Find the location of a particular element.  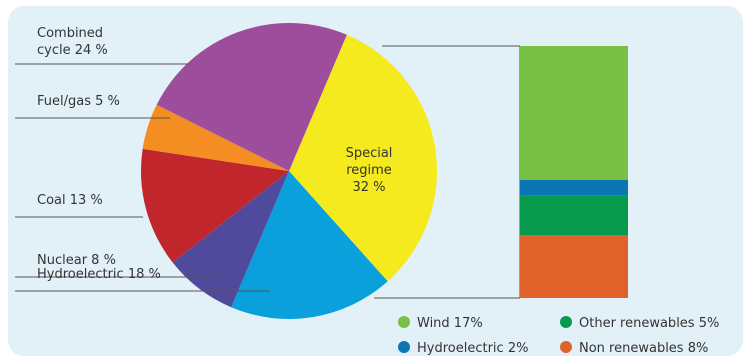

slice-label-coal: Coal 13 % is located at coordinates (70, 200).